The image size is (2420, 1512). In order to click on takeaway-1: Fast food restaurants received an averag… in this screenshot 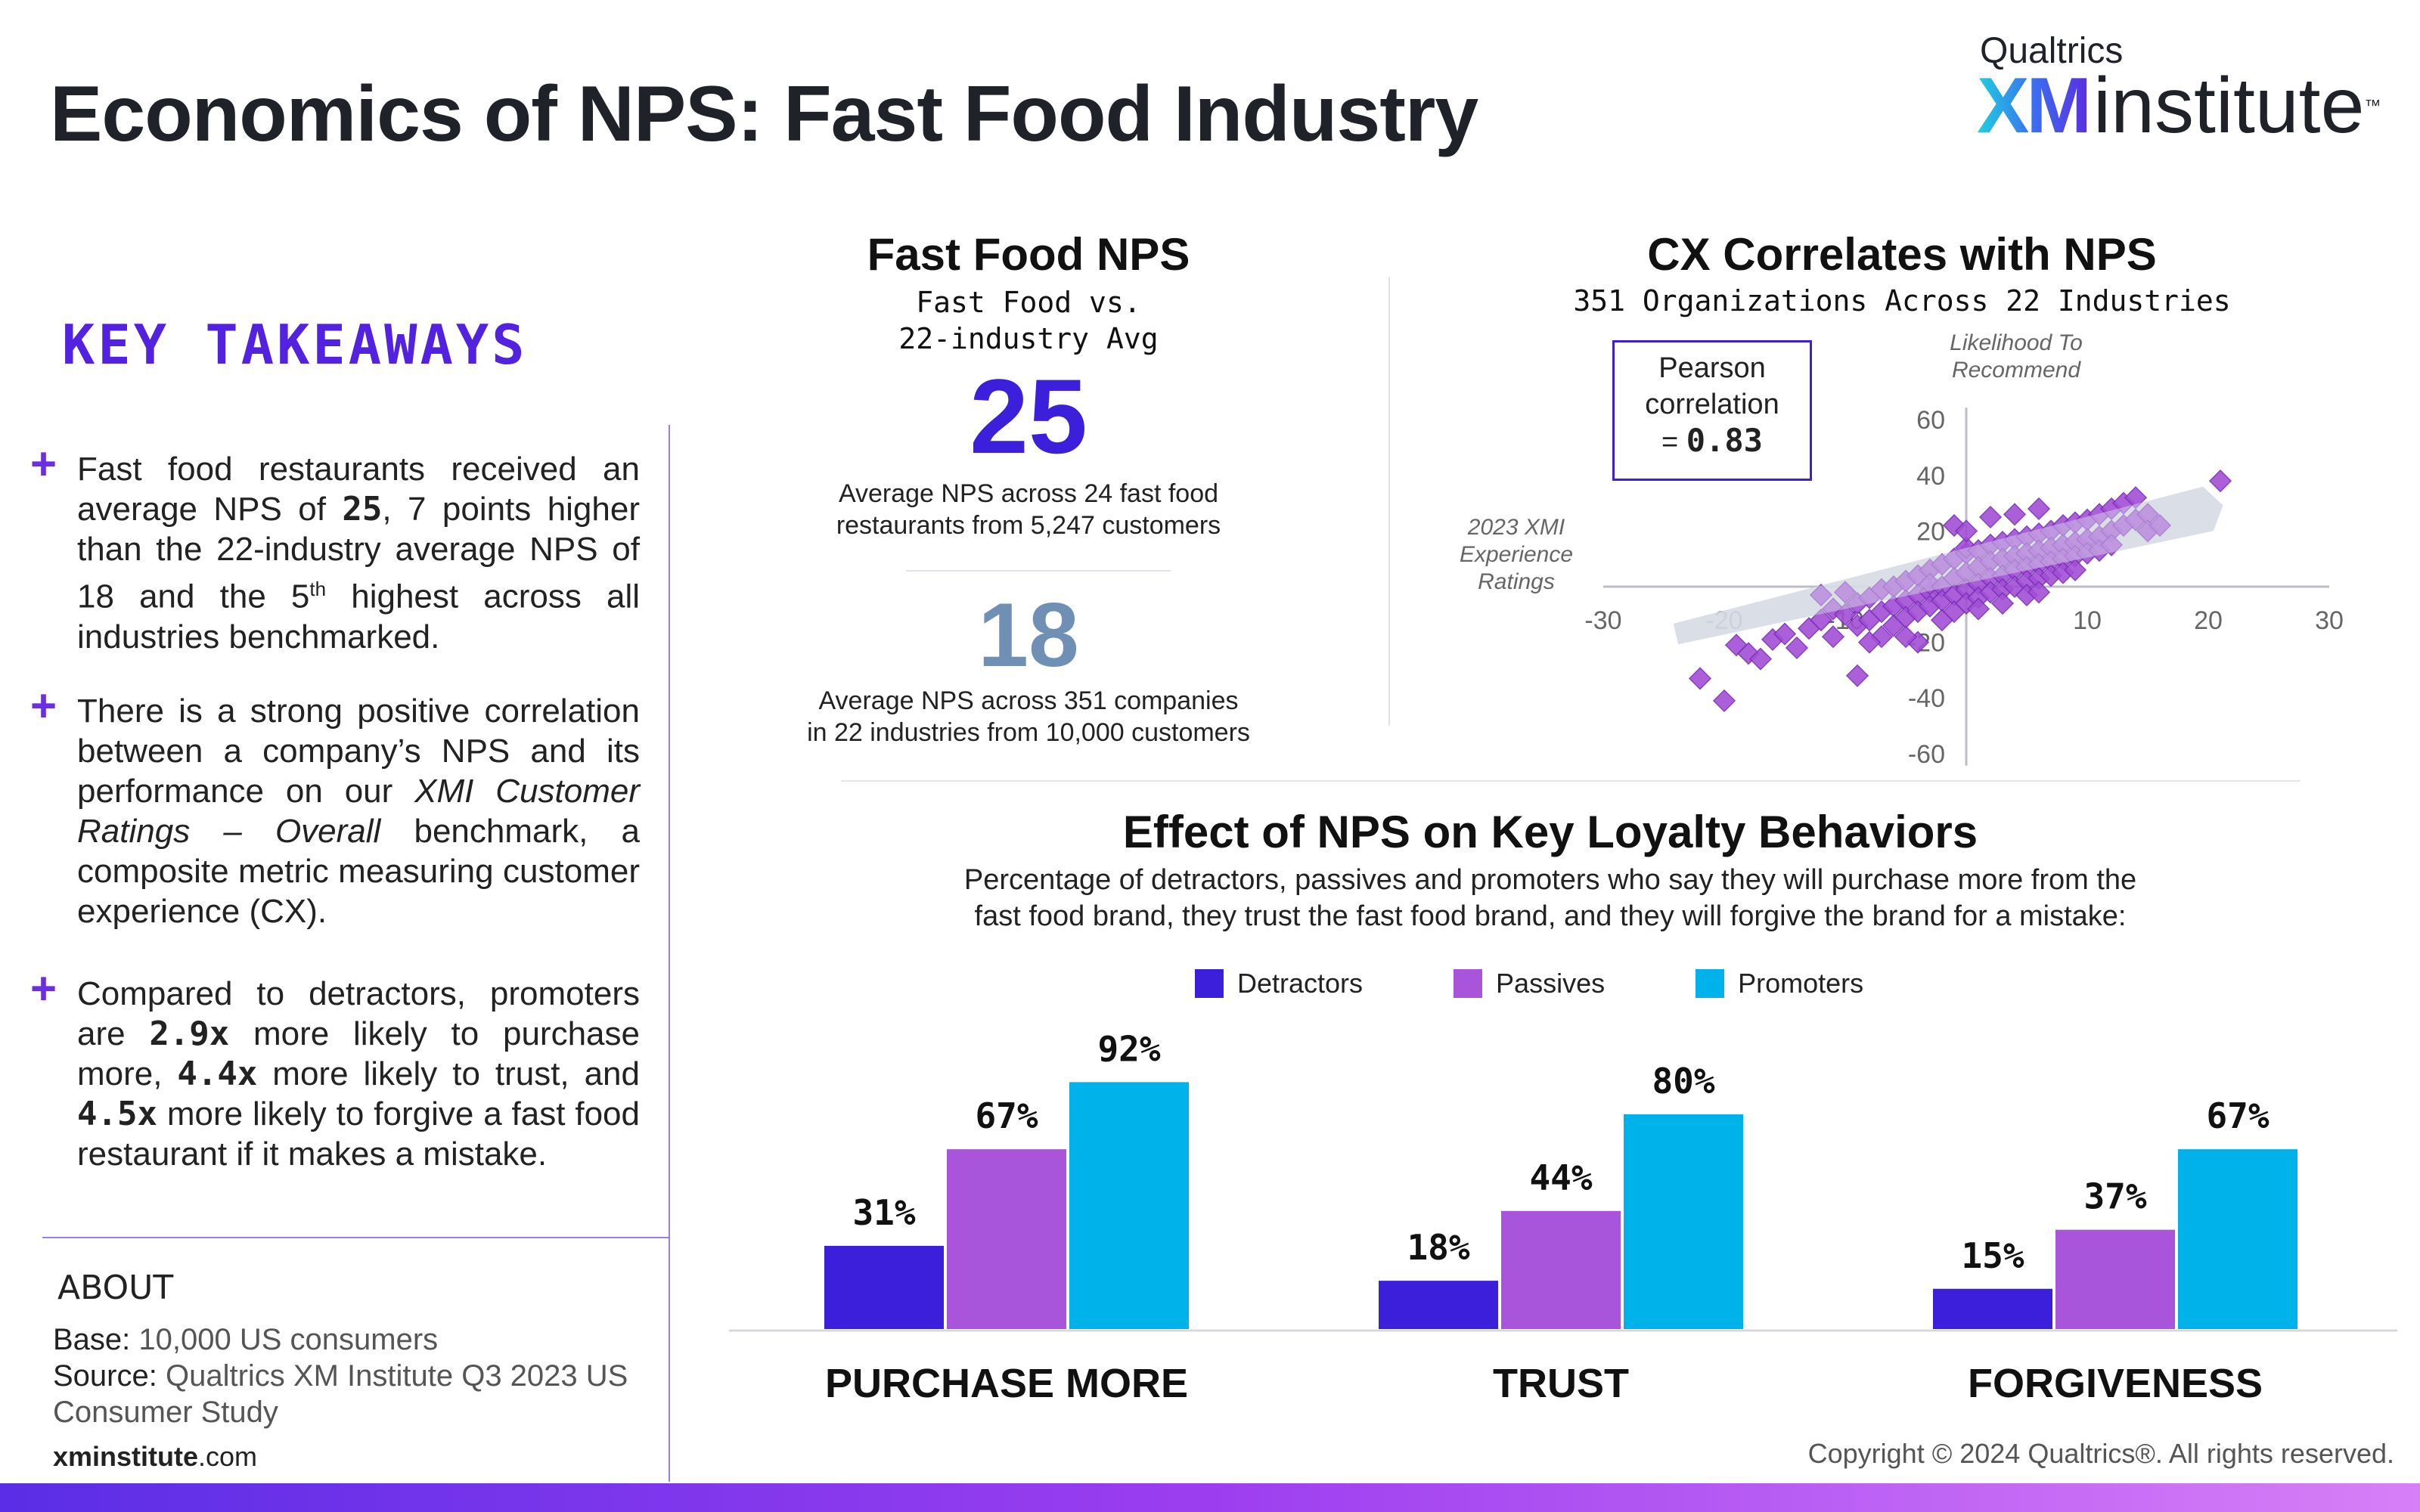, I will do `click(358, 553)`.